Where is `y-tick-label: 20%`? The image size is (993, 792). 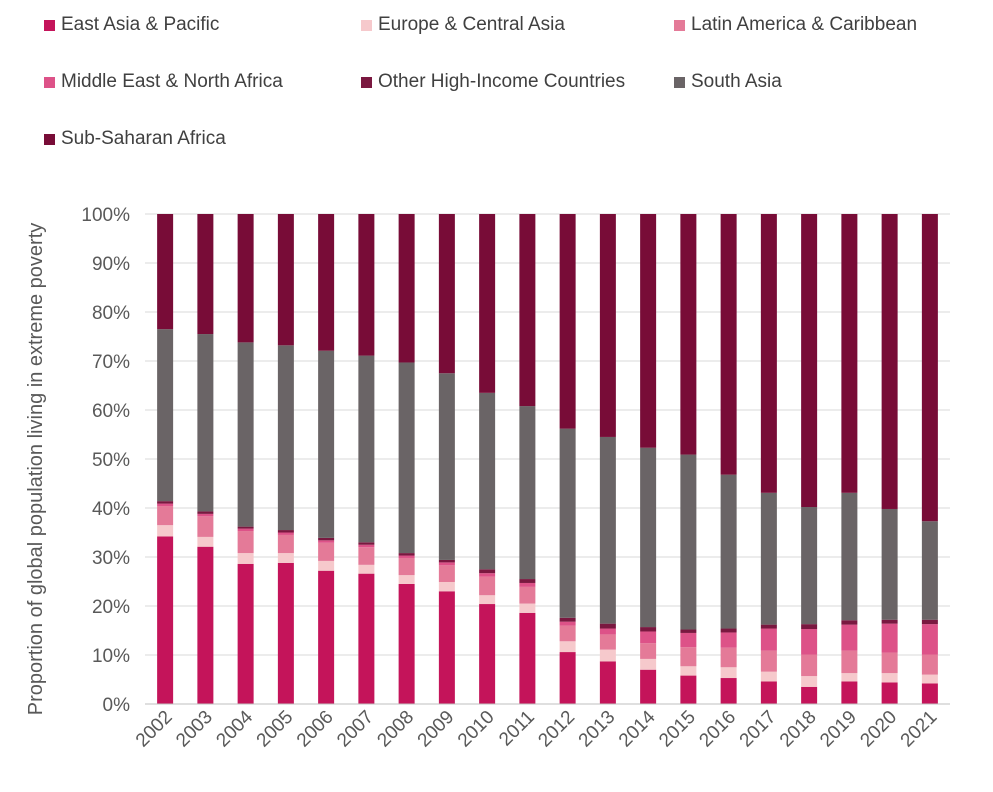
y-tick-label: 20% is located at coordinates (111, 607).